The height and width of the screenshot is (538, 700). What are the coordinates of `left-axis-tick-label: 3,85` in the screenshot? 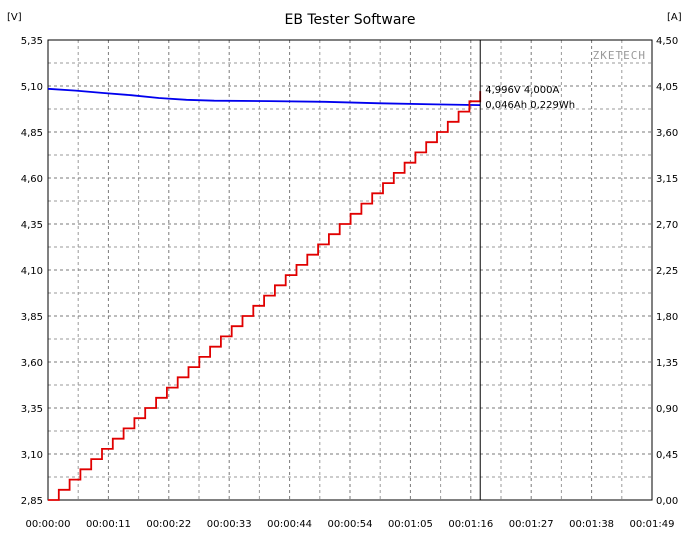 It's located at (32, 317).